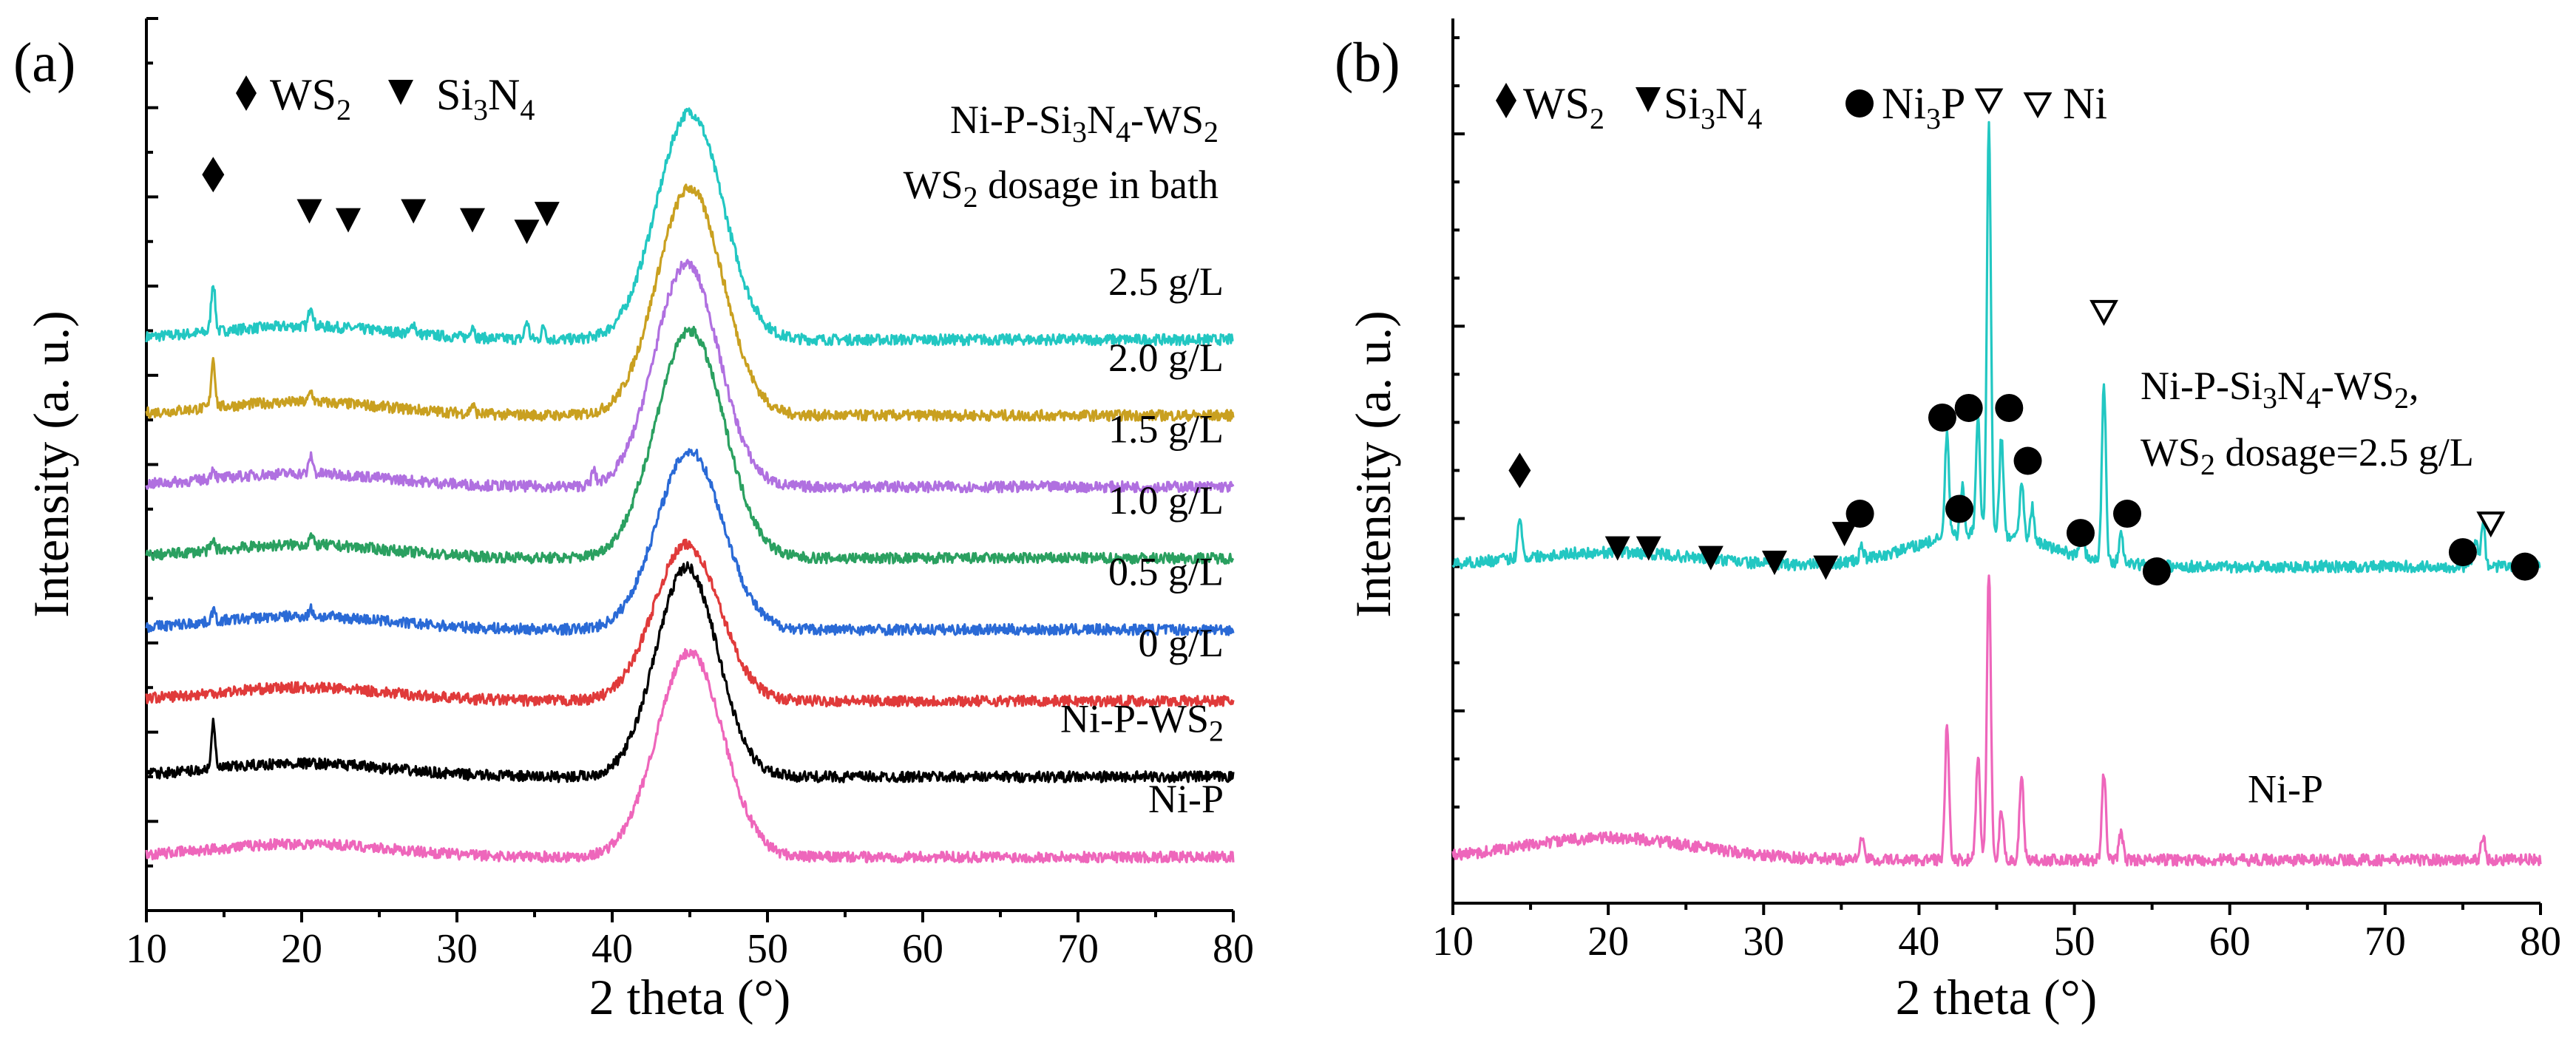 Image resolution: width=2576 pixels, height=1051 pixels. I want to click on legend-ws2-label: WS2, so click(1563, 107).